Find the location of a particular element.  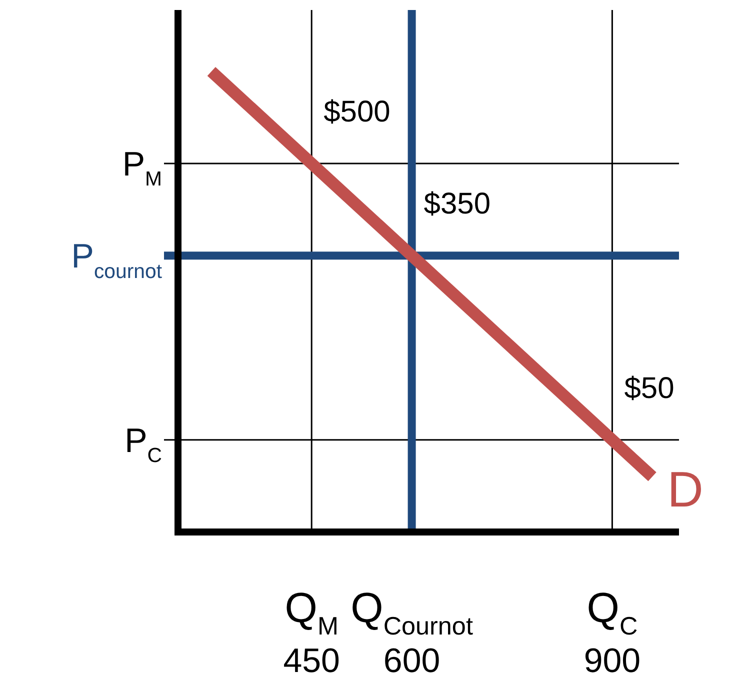

data-label: $50 is located at coordinates (649, 388).